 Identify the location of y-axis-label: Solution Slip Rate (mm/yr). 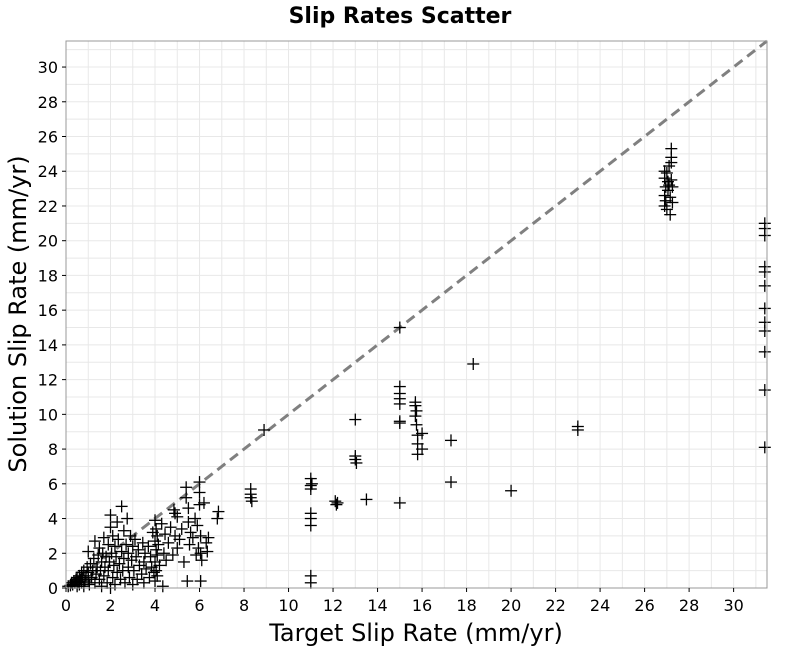
(18, 313).